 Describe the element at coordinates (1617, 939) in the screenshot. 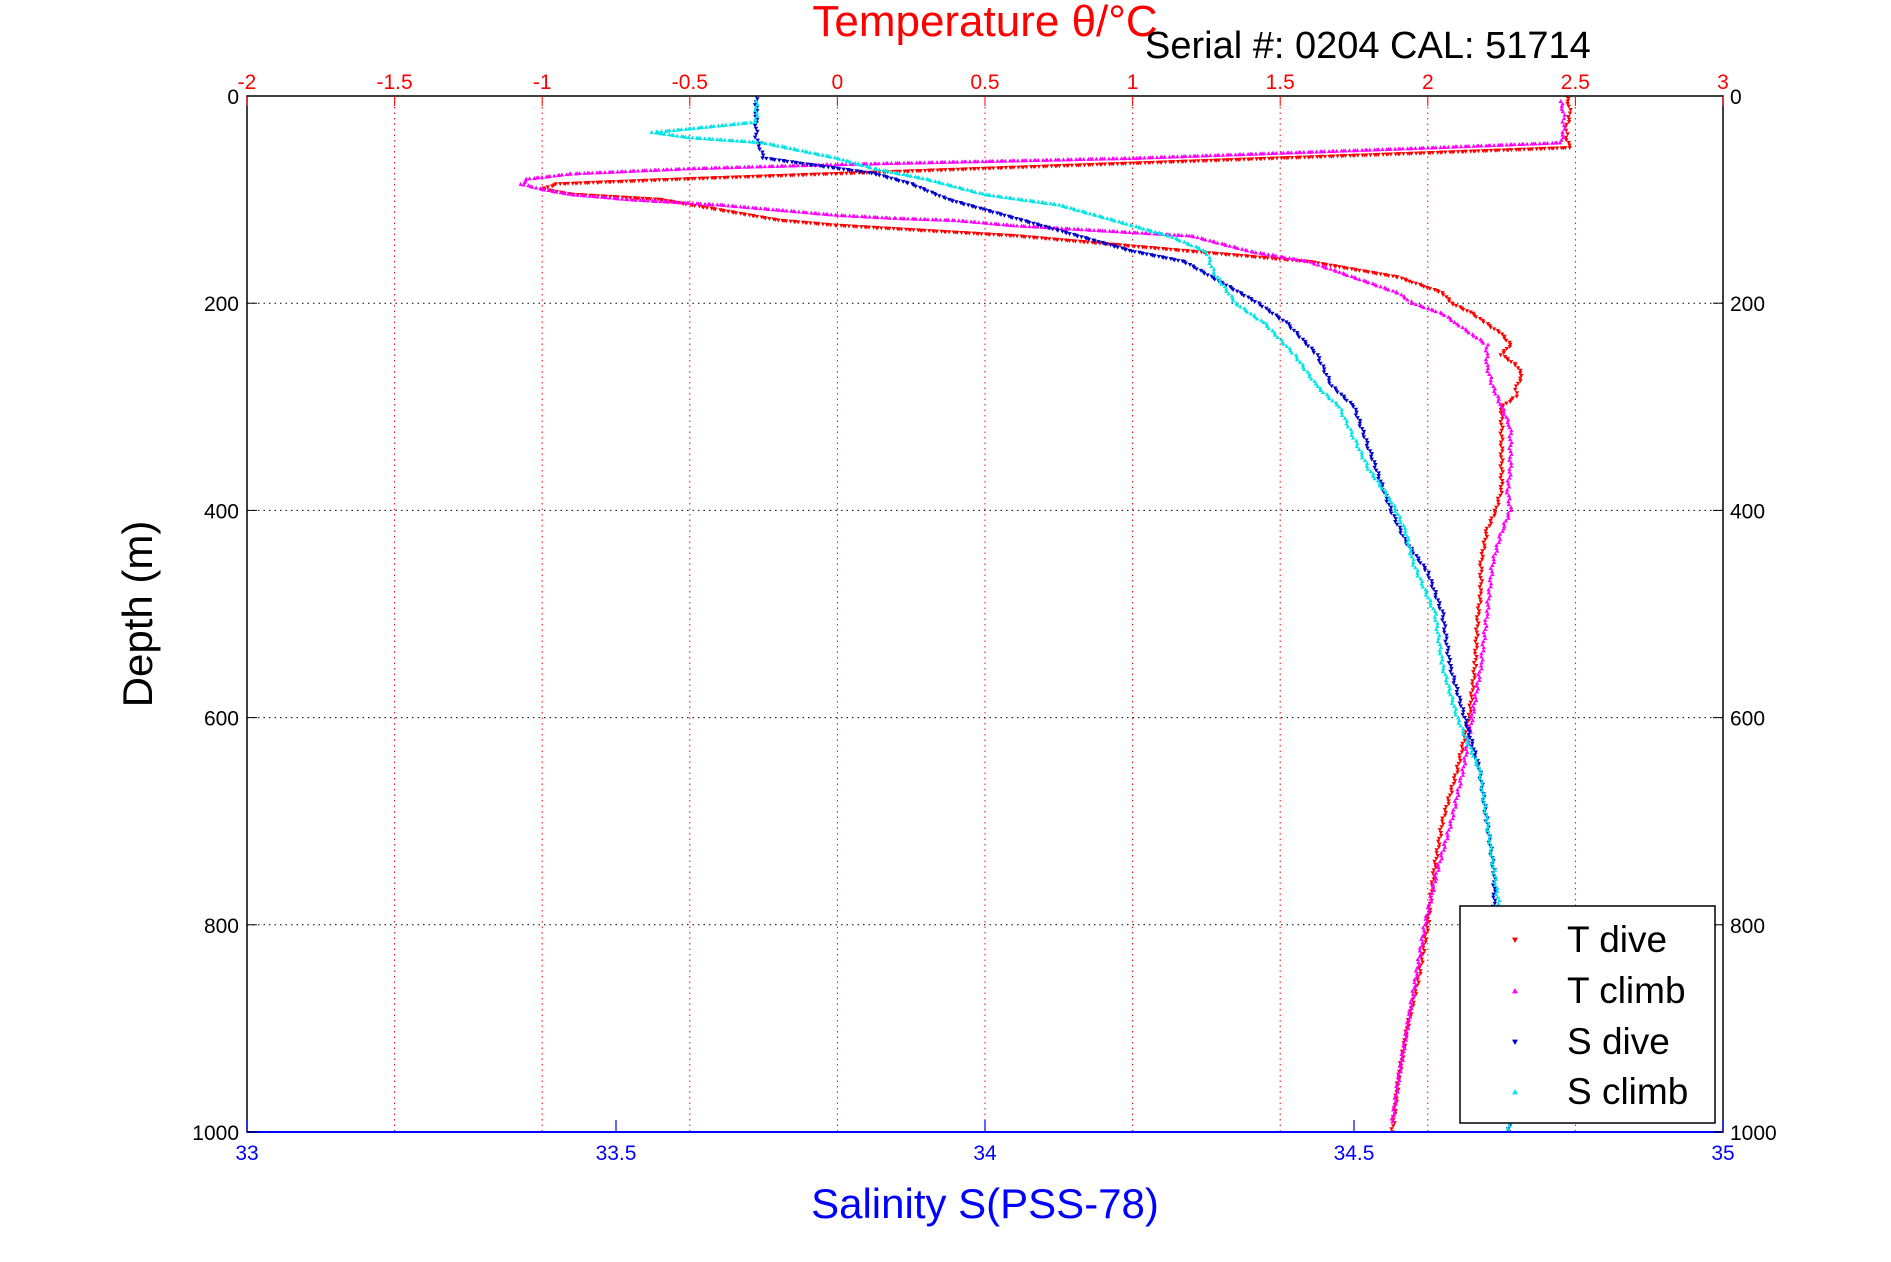

I see `legend-label-t-dive: T dive` at that location.